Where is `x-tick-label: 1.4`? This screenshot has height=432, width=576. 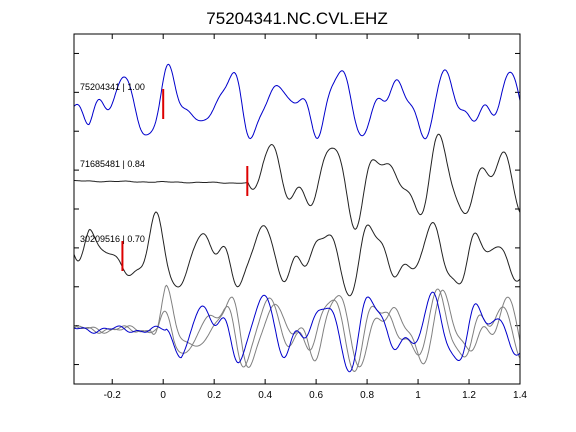
x-tick-label: 1.4 is located at coordinates (520, 395).